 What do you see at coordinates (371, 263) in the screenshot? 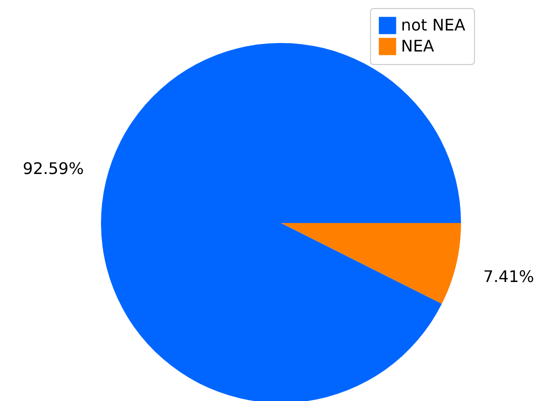
I see `pie-slice` at bounding box center [371, 263].